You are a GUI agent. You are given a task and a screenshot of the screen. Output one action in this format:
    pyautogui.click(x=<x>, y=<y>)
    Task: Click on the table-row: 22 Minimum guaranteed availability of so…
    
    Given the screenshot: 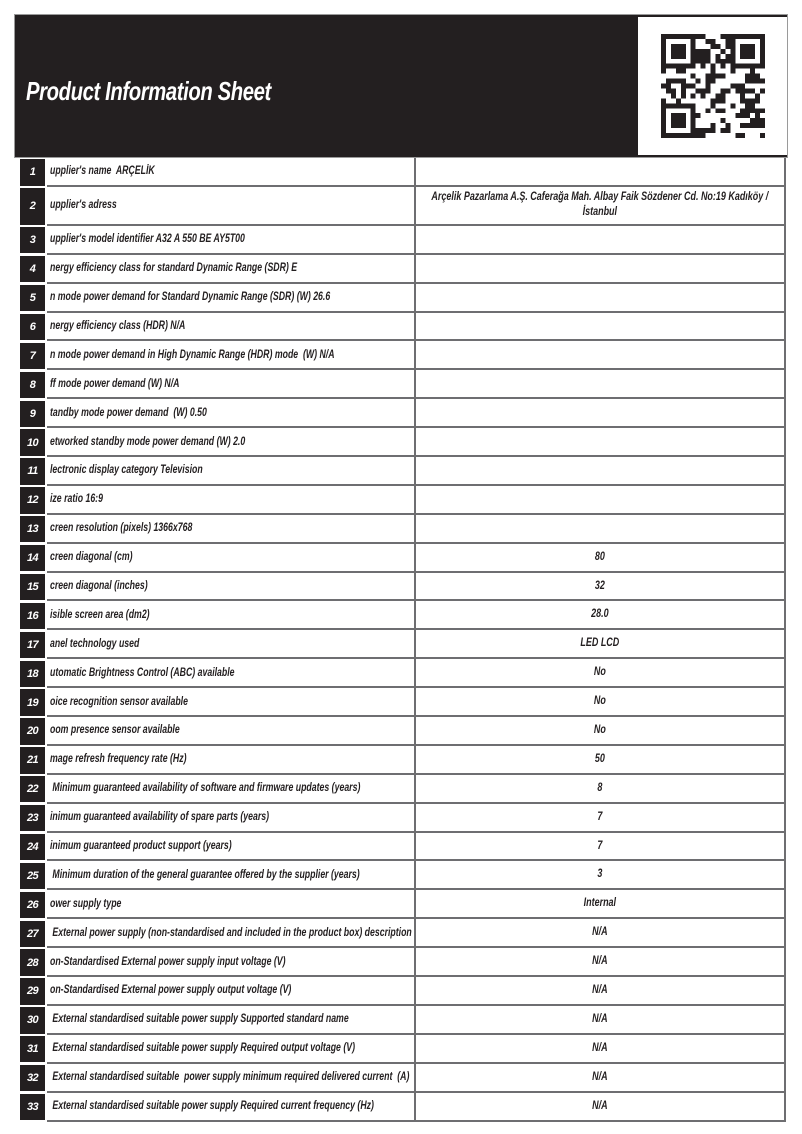 What is the action you would take?
    pyautogui.click(x=403, y=789)
    